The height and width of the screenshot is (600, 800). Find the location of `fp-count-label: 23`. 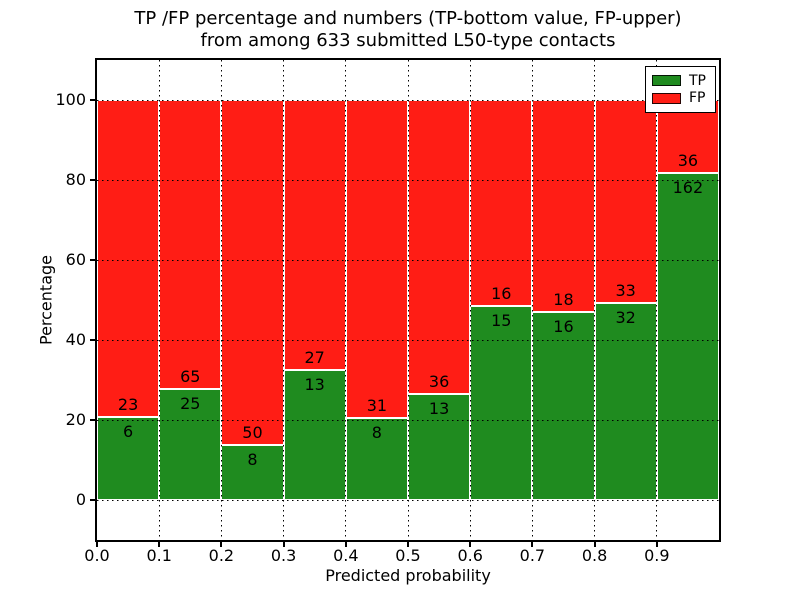

fp-count-label: 23 is located at coordinates (128, 405).